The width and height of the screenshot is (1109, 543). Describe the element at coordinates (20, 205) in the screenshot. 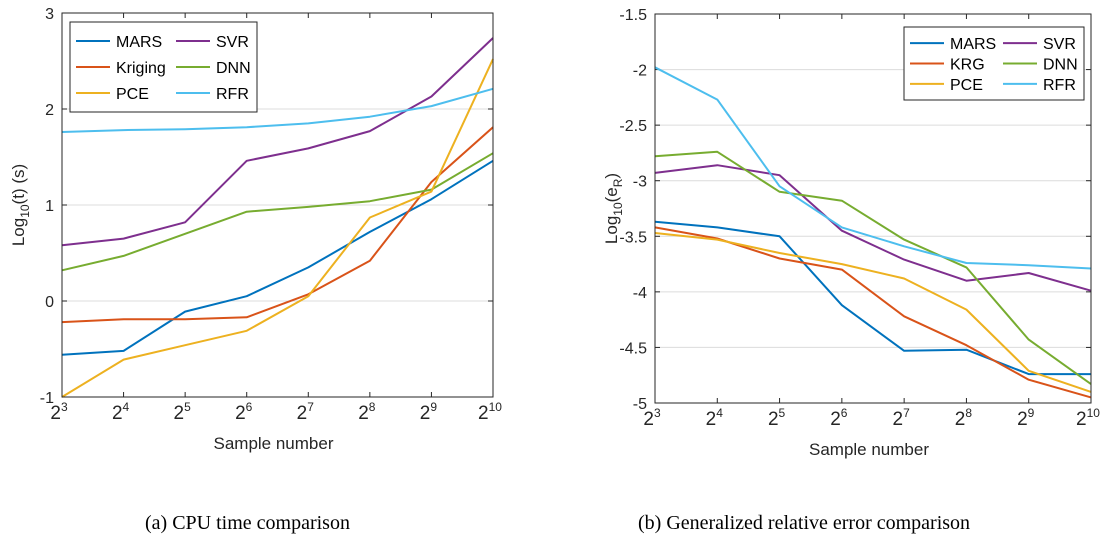

I see `y-axis-label: Log10(t) (s)` at that location.